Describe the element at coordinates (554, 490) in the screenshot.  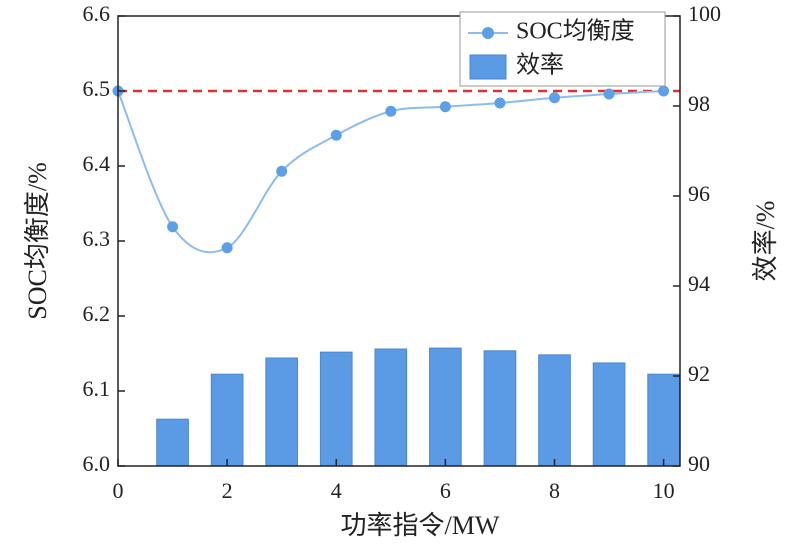
I see `x-tick-label: 8` at that location.